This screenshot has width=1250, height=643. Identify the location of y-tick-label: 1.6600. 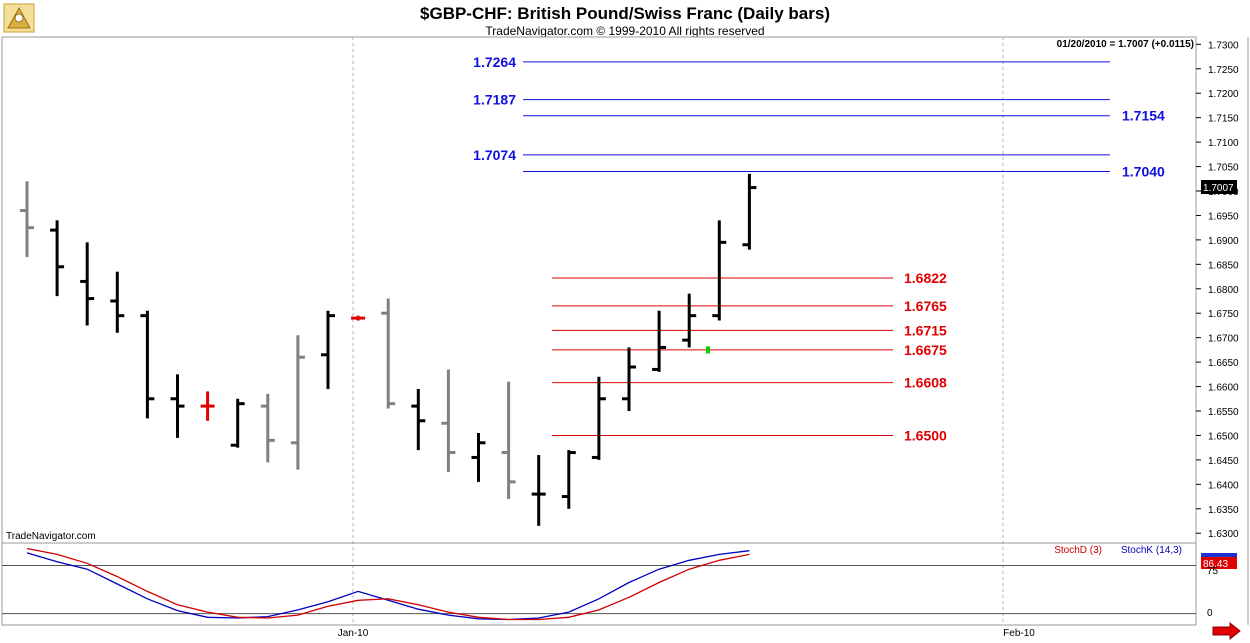
(1223, 388).